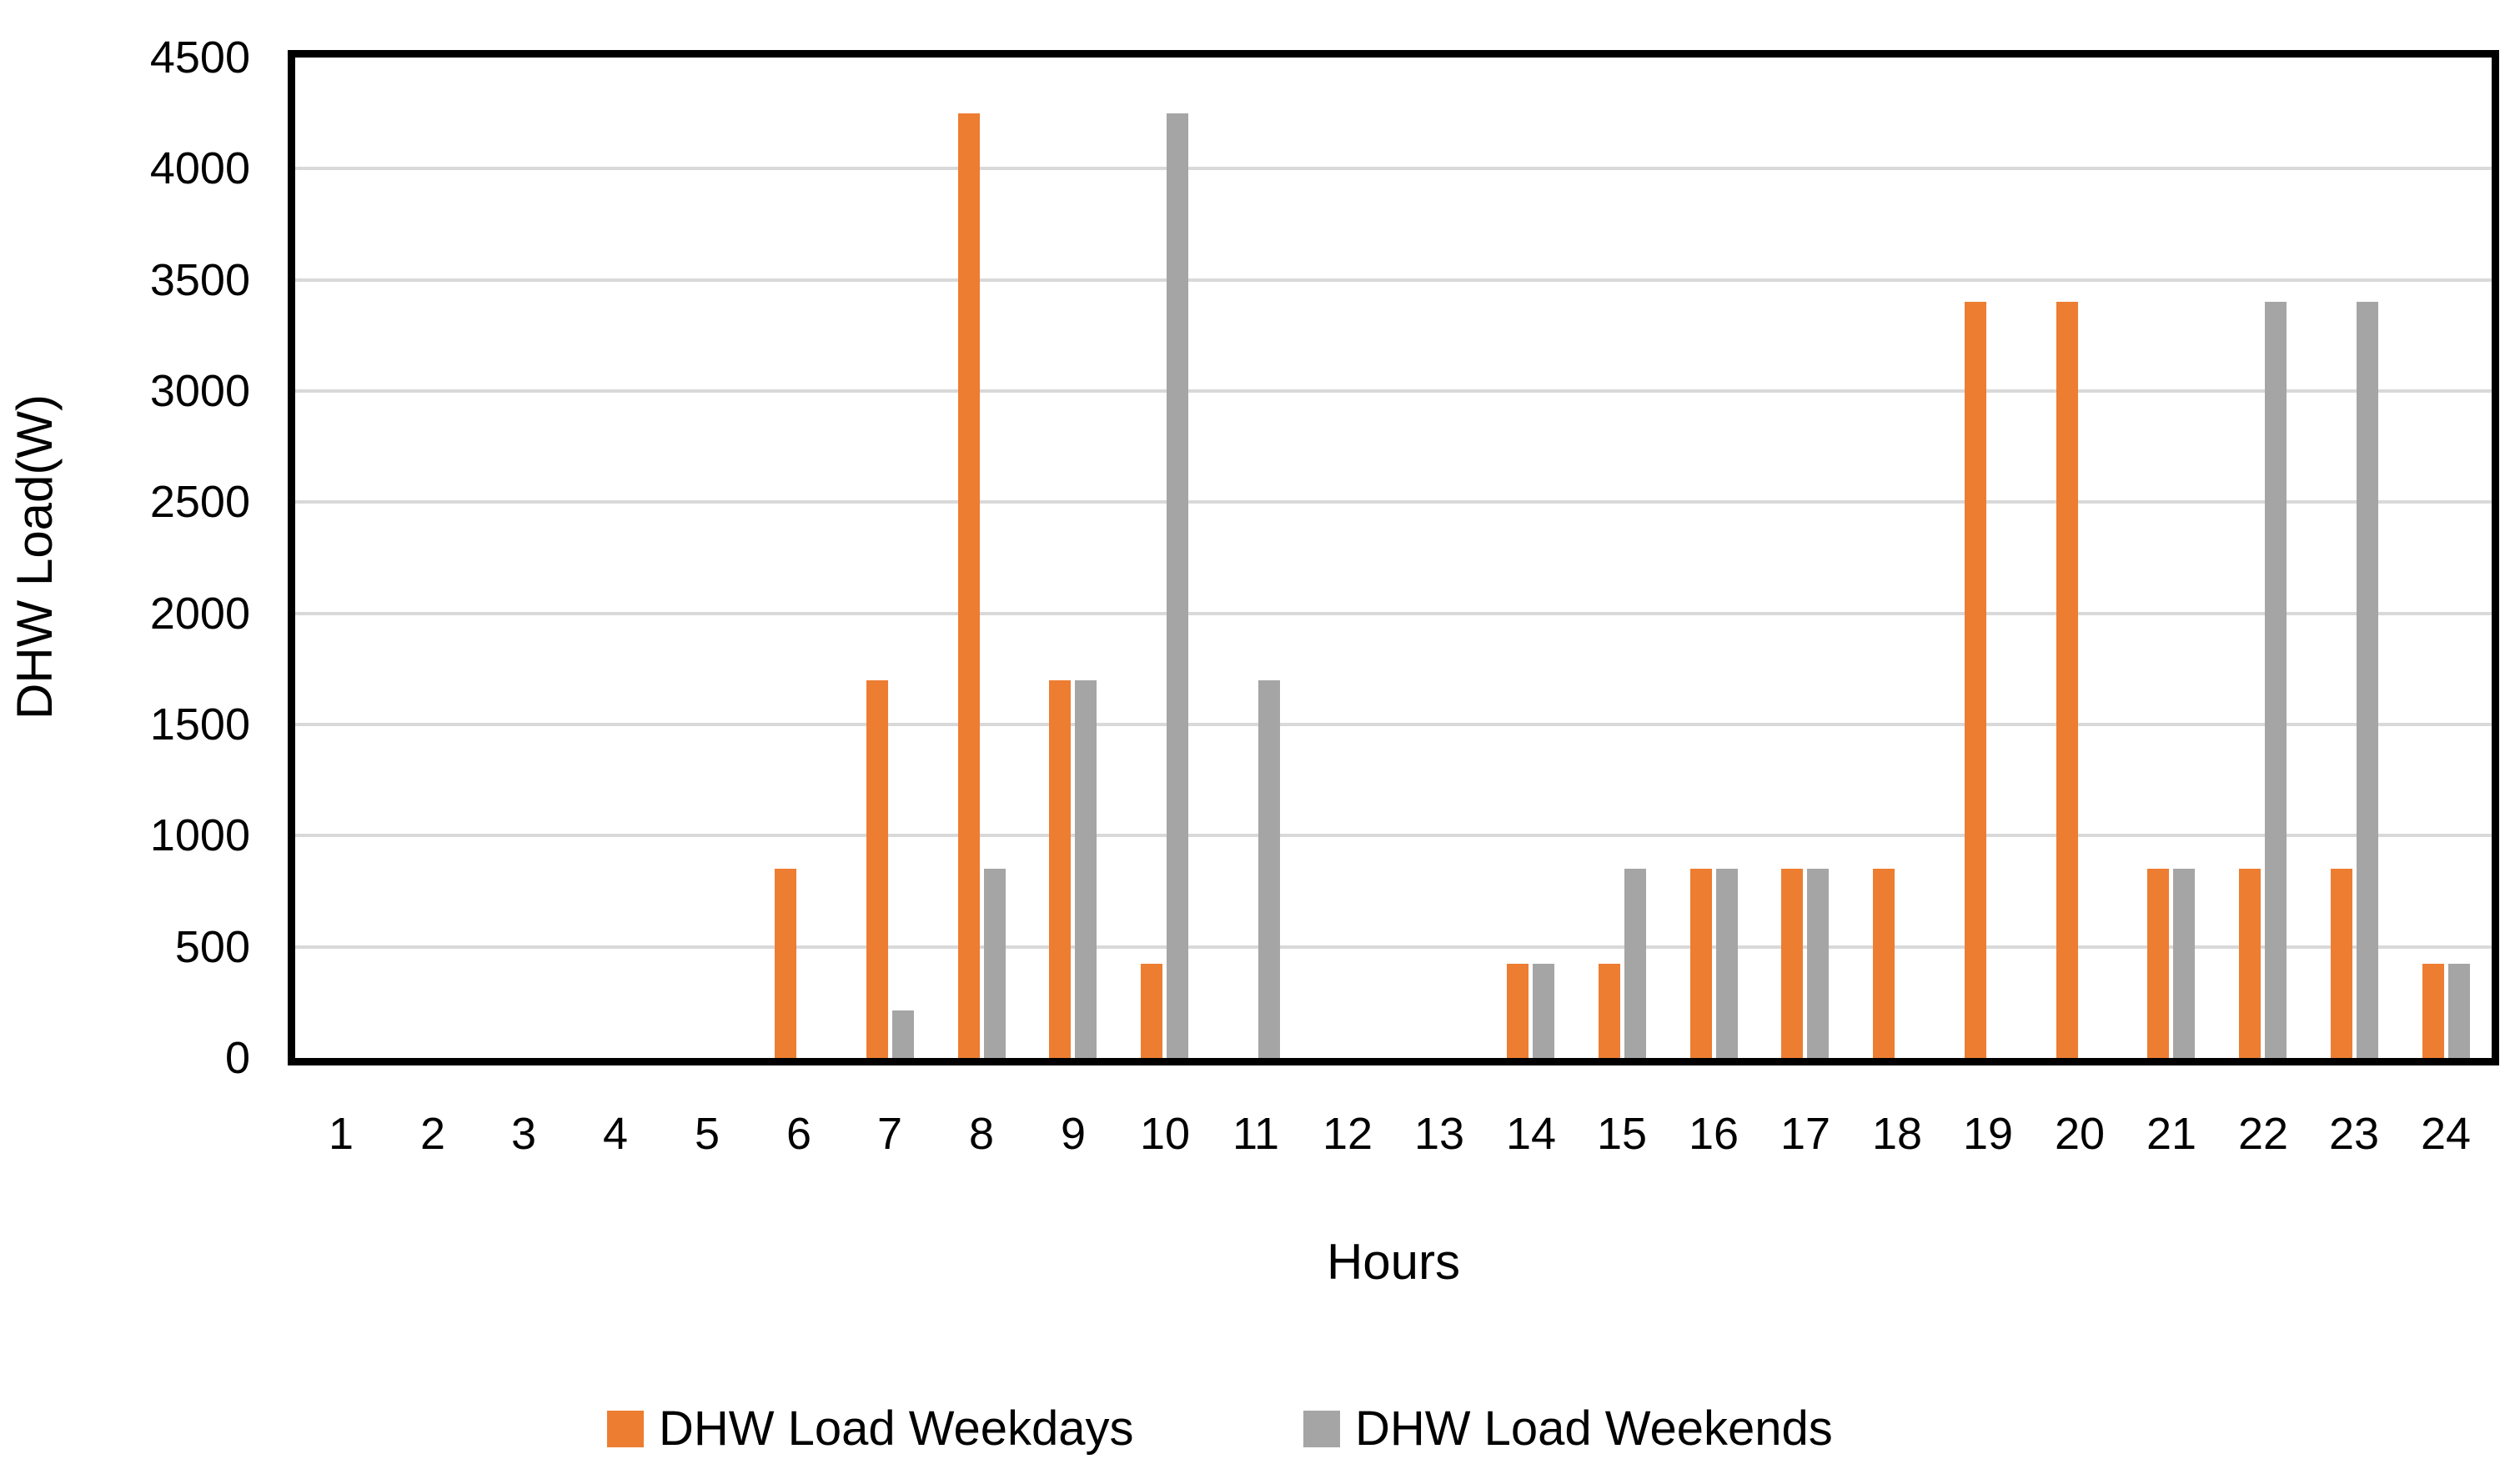  Describe the element at coordinates (2446, 1134) in the screenshot. I see `x-tick-label: 24` at that location.